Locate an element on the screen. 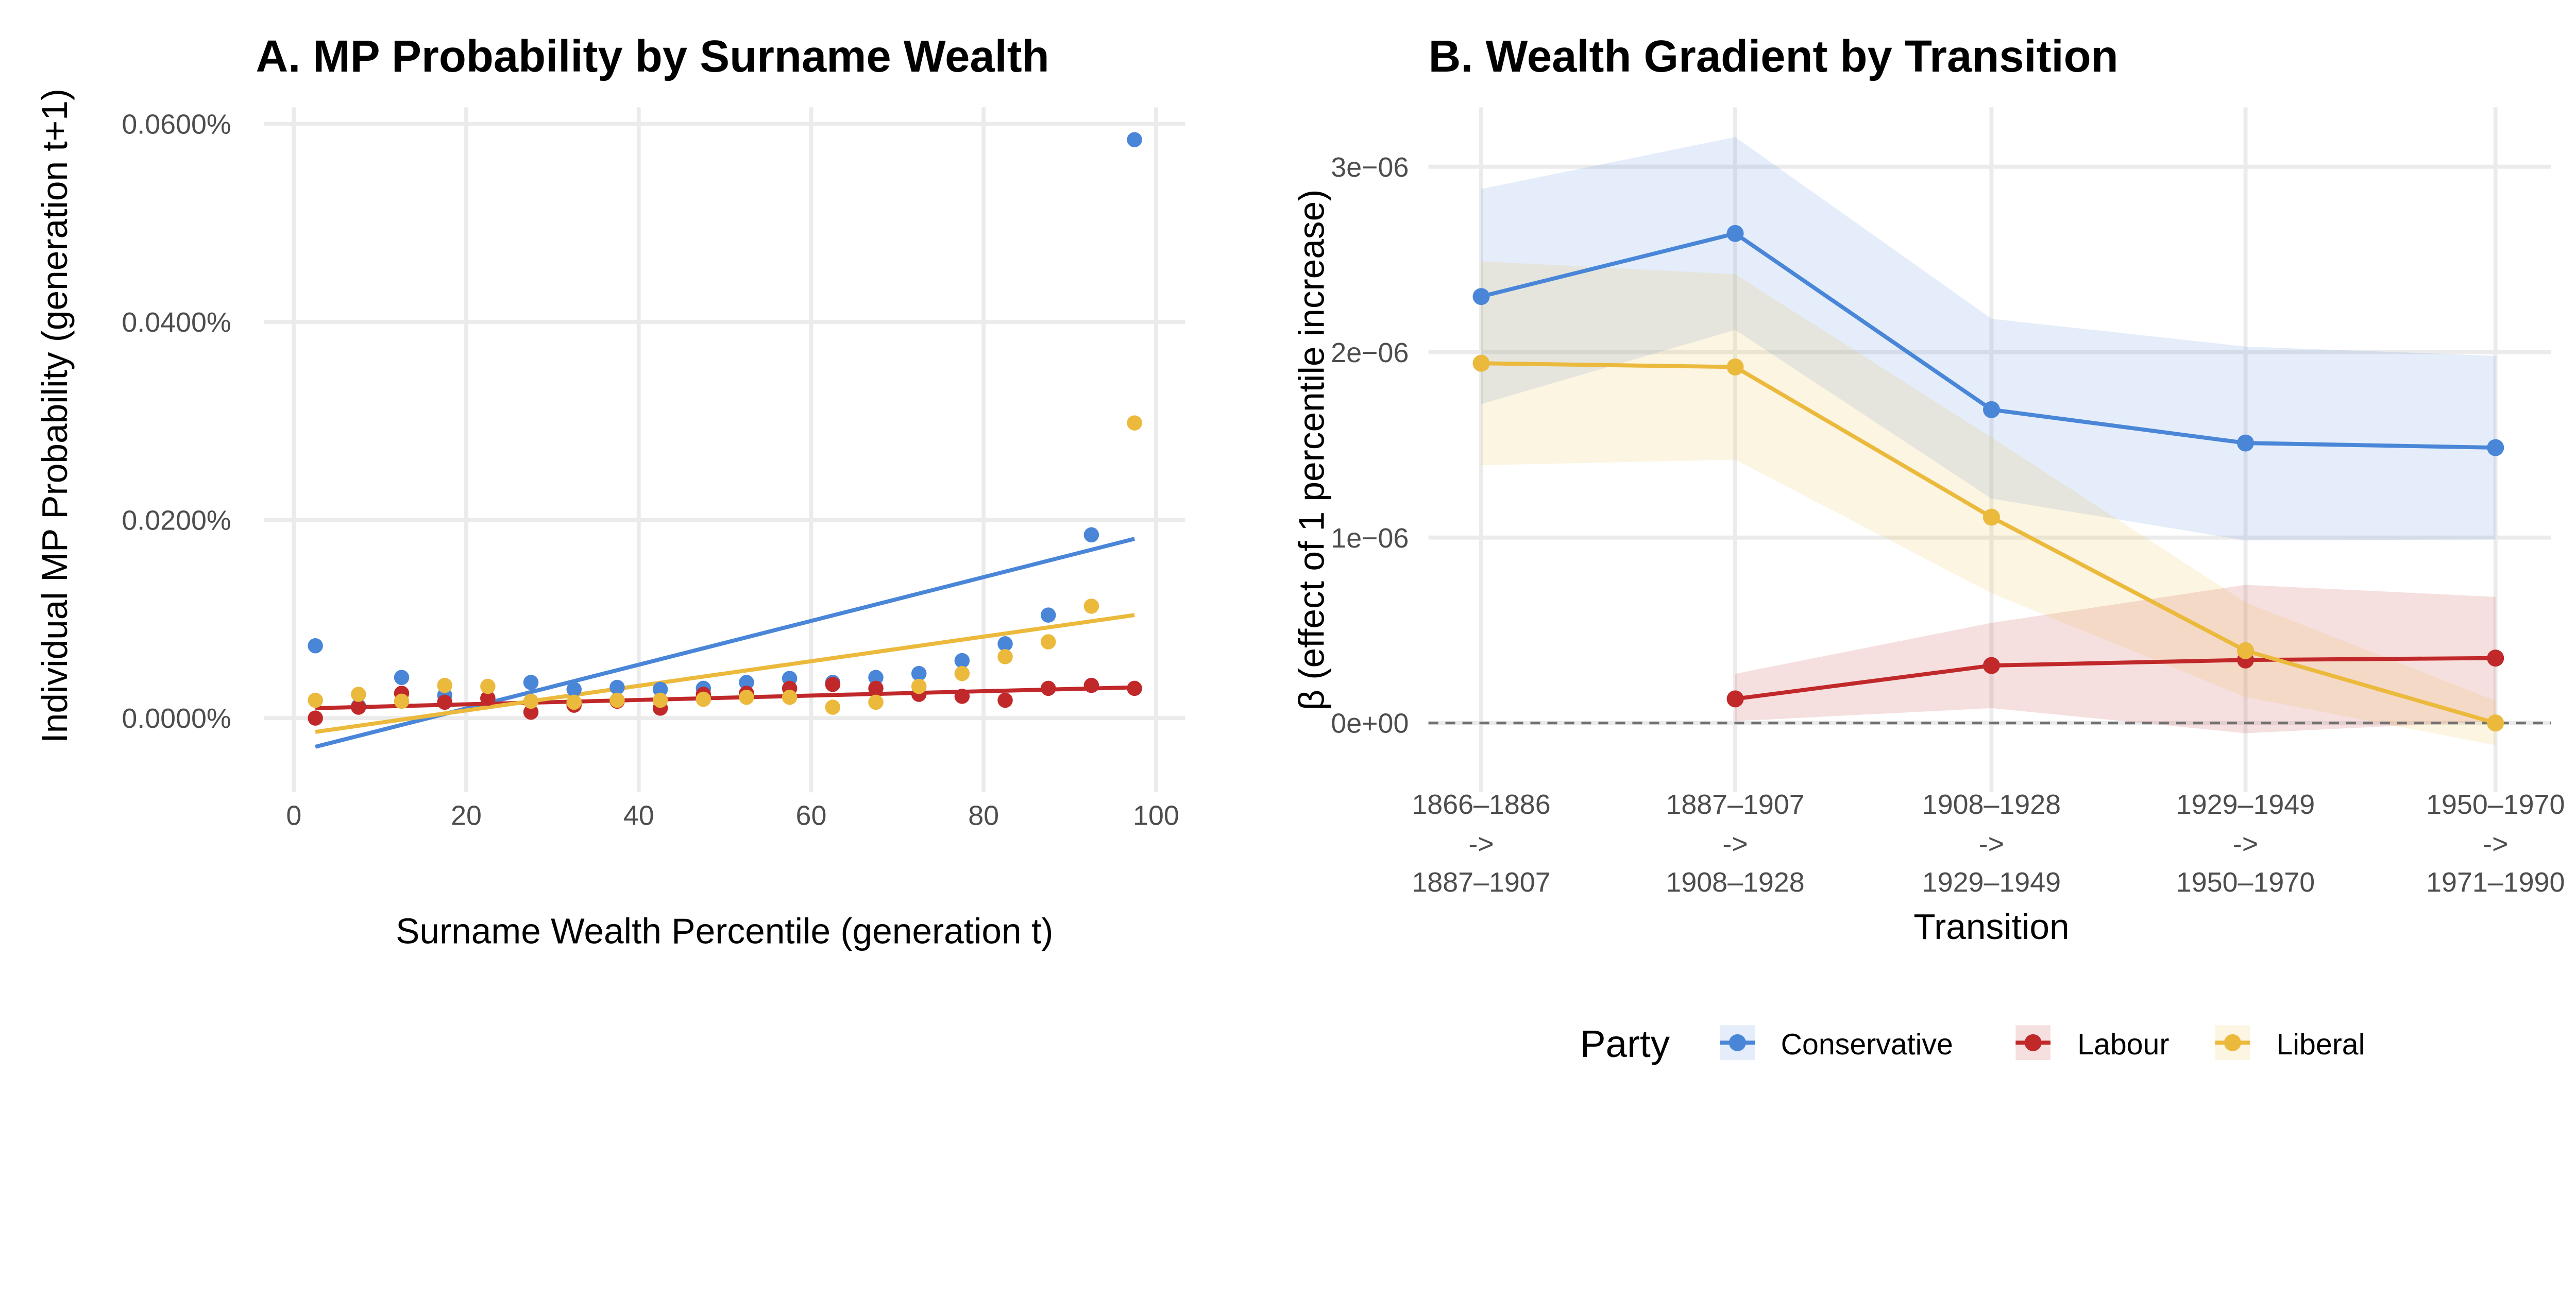  legend: Party Conservative Labour Liberal is located at coordinates (1972, 1043).